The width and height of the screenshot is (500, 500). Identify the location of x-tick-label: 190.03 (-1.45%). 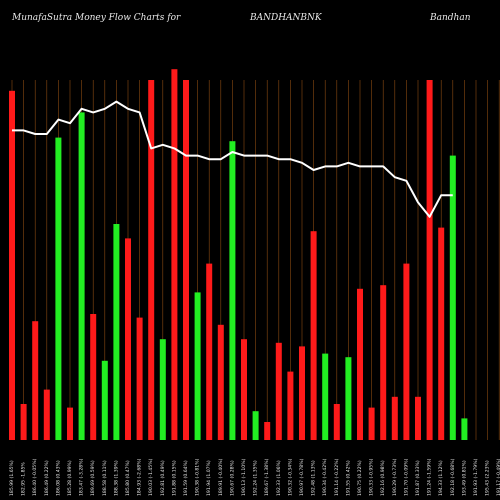
(151, 477).